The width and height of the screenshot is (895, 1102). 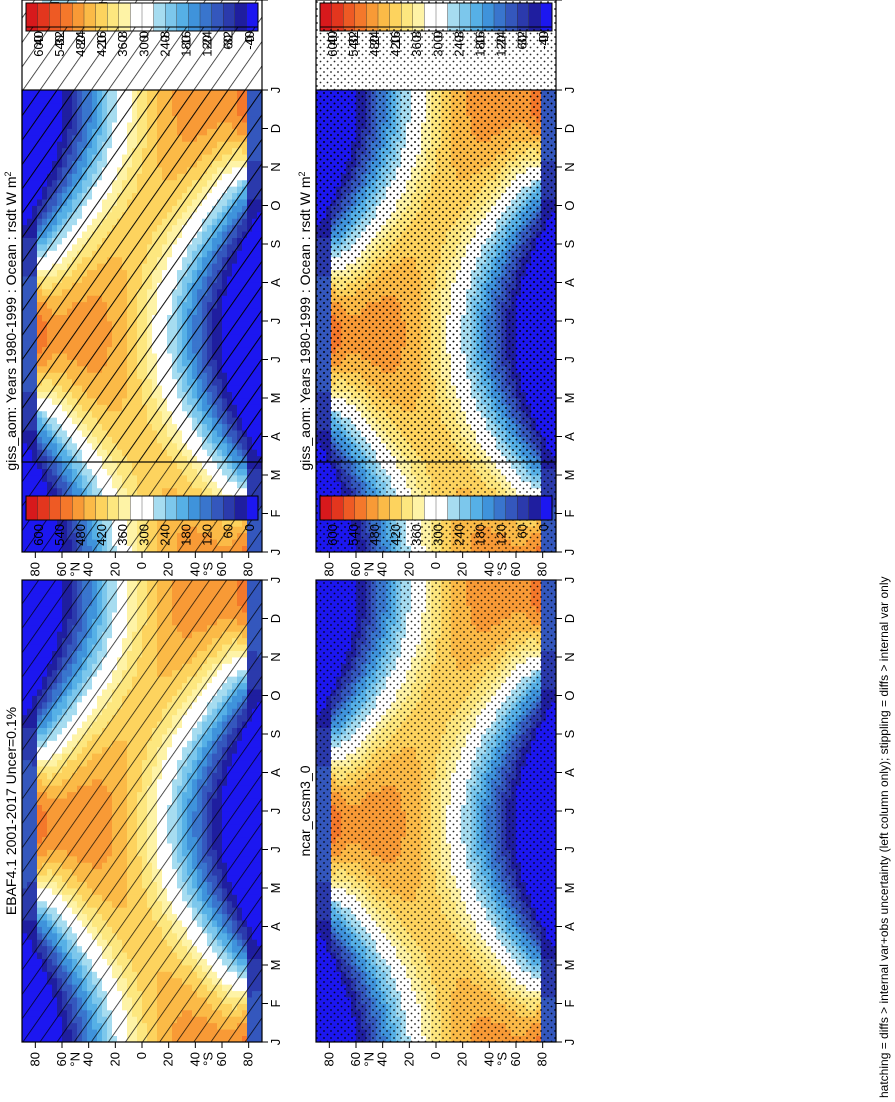 I want to click on lat-unit-north: °N, so click(x=74, y=569).